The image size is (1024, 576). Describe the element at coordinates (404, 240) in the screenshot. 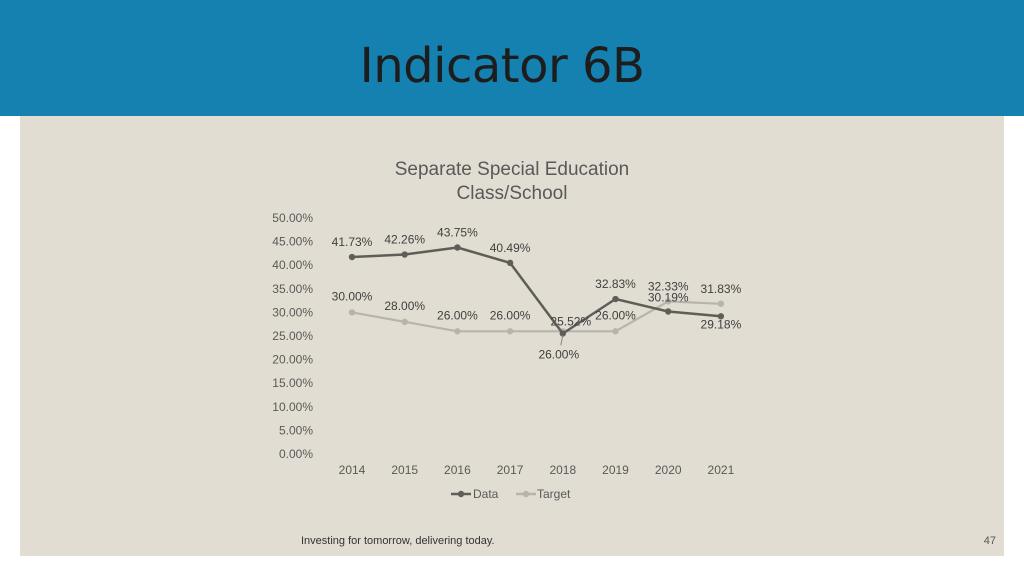

I see `data-label-data: 42.26%` at that location.